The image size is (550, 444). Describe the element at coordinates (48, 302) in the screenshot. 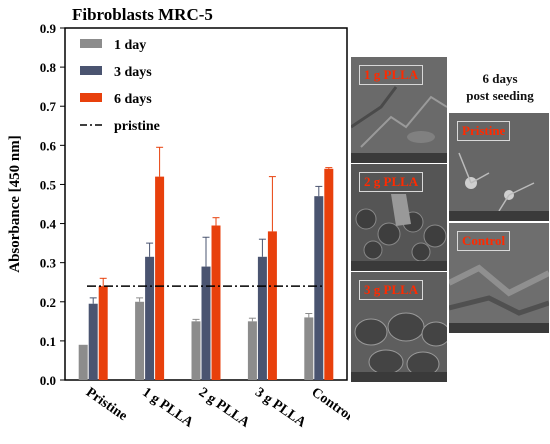

I see `y-tick-label: 0.2` at that location.